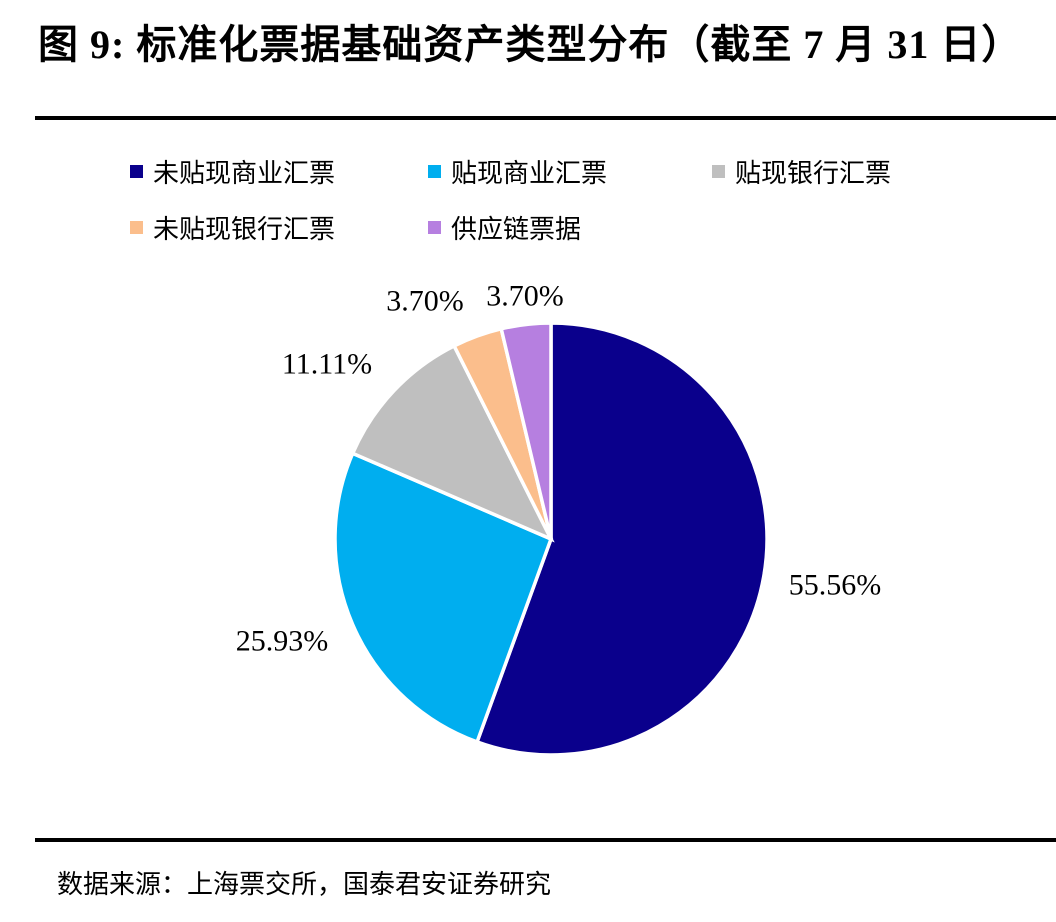 This screenshot has height=922, width=1056. What do you see at coordinates (545, 840) in the screenshot?
I see `bottom-rule` at bounding box center [545, 840].